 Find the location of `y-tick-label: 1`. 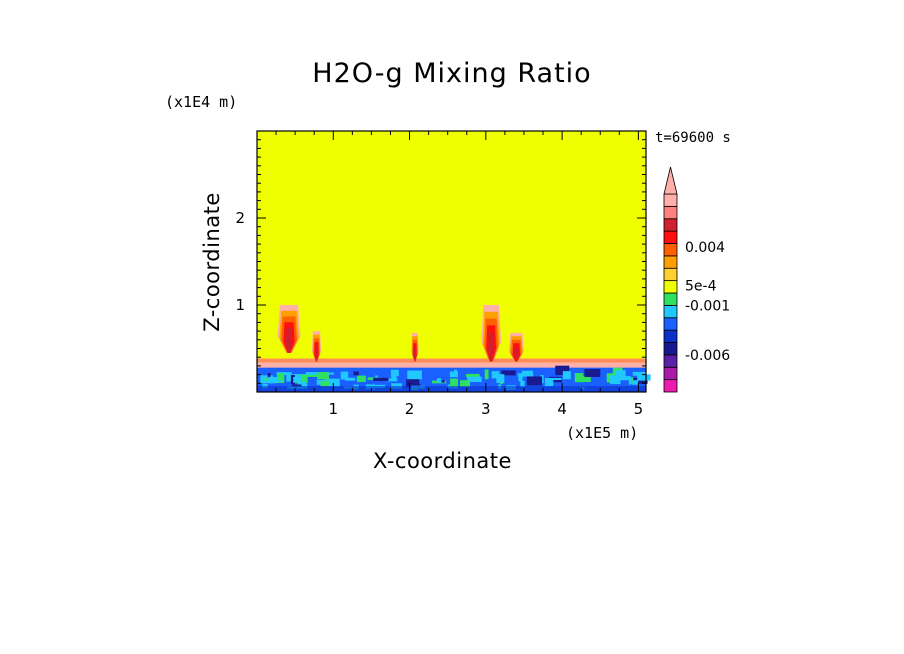

y-tick-label: 1 is located at coordinates (240, 305).